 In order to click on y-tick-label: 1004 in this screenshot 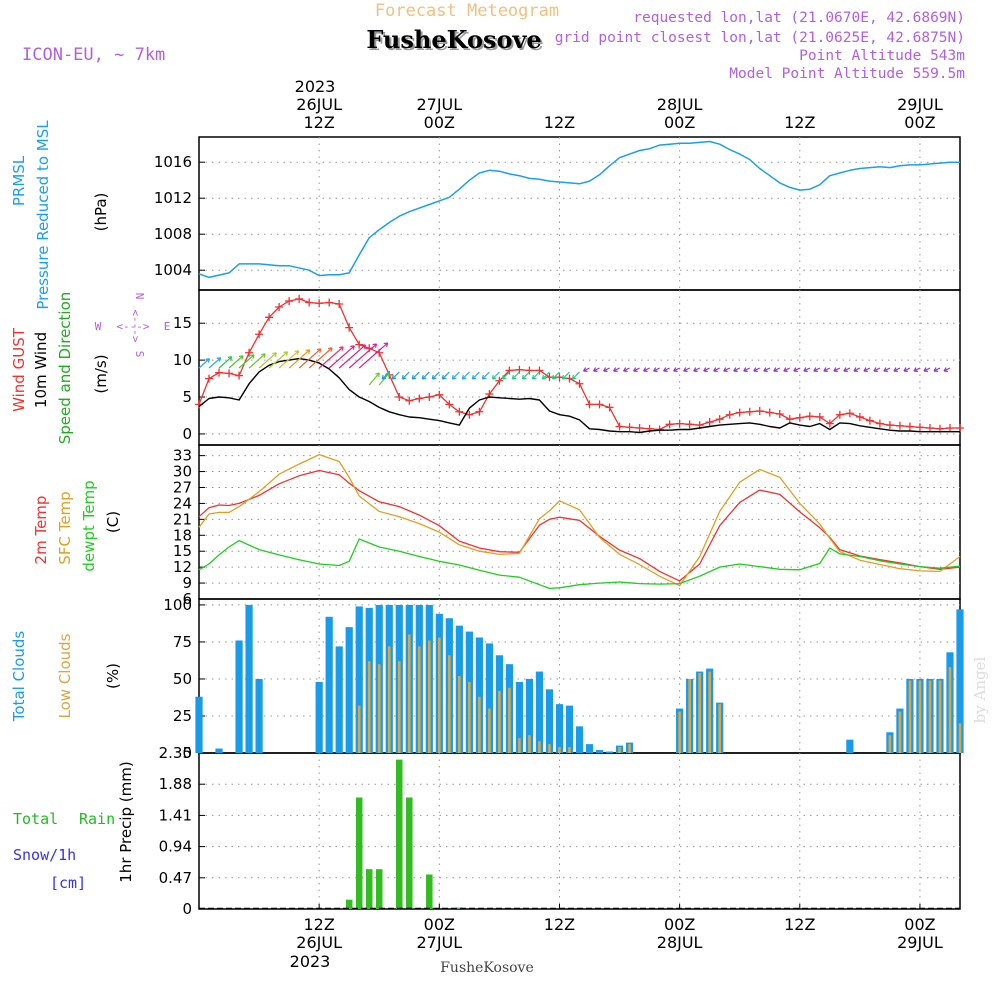, I will do `click(173, 270)`.